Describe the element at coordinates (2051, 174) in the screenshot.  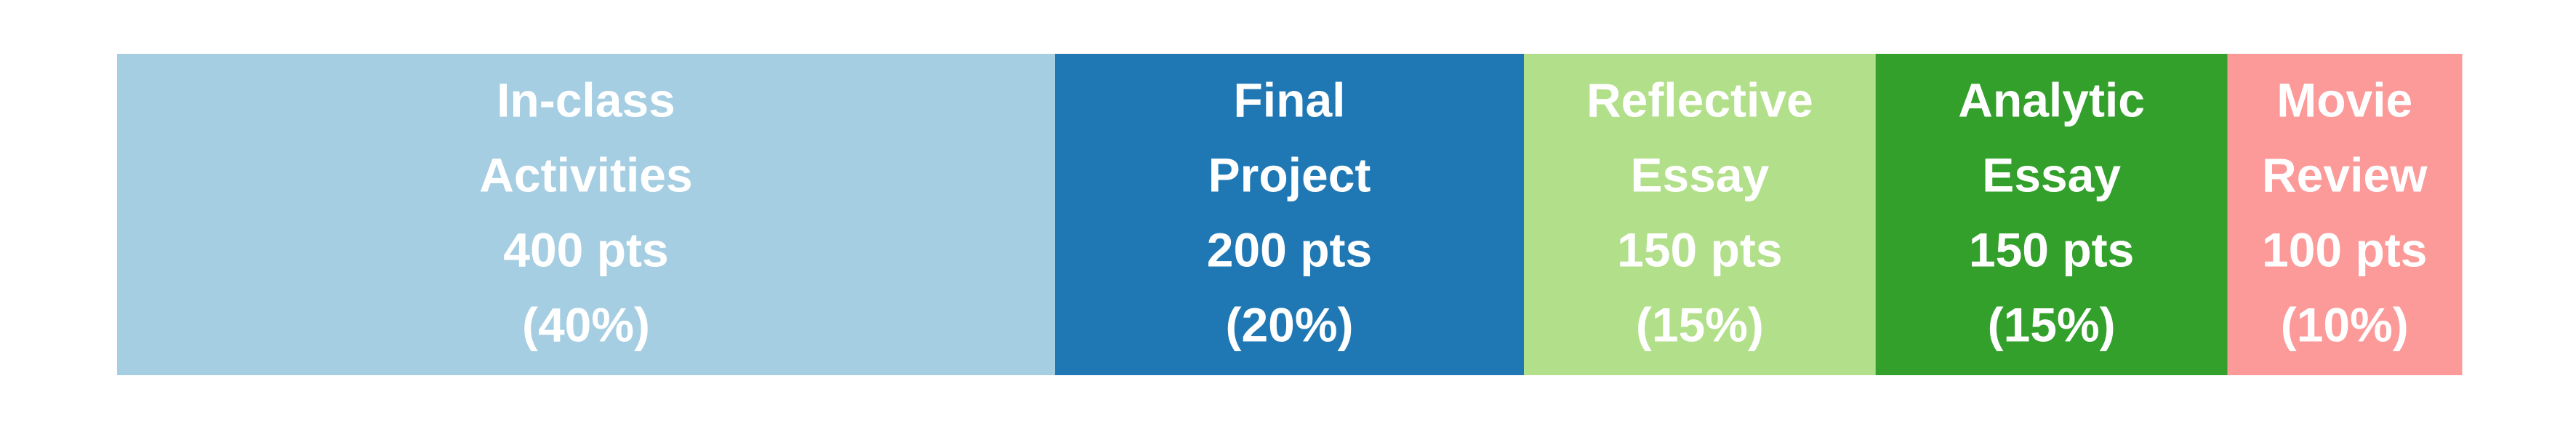
I see `segment-4-label-line-2: Essay` at that location.